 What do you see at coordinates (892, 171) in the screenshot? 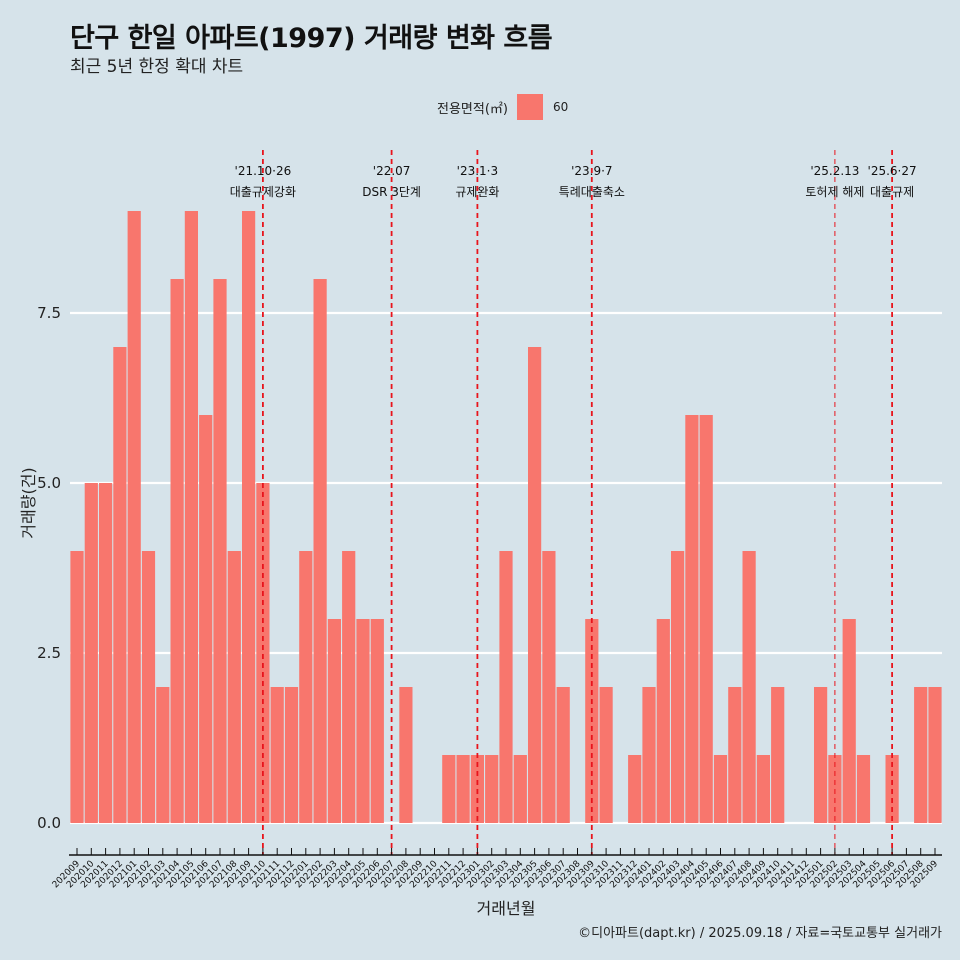
I see `event-date-label: '25.6·27` at bounding box center [892, 171].